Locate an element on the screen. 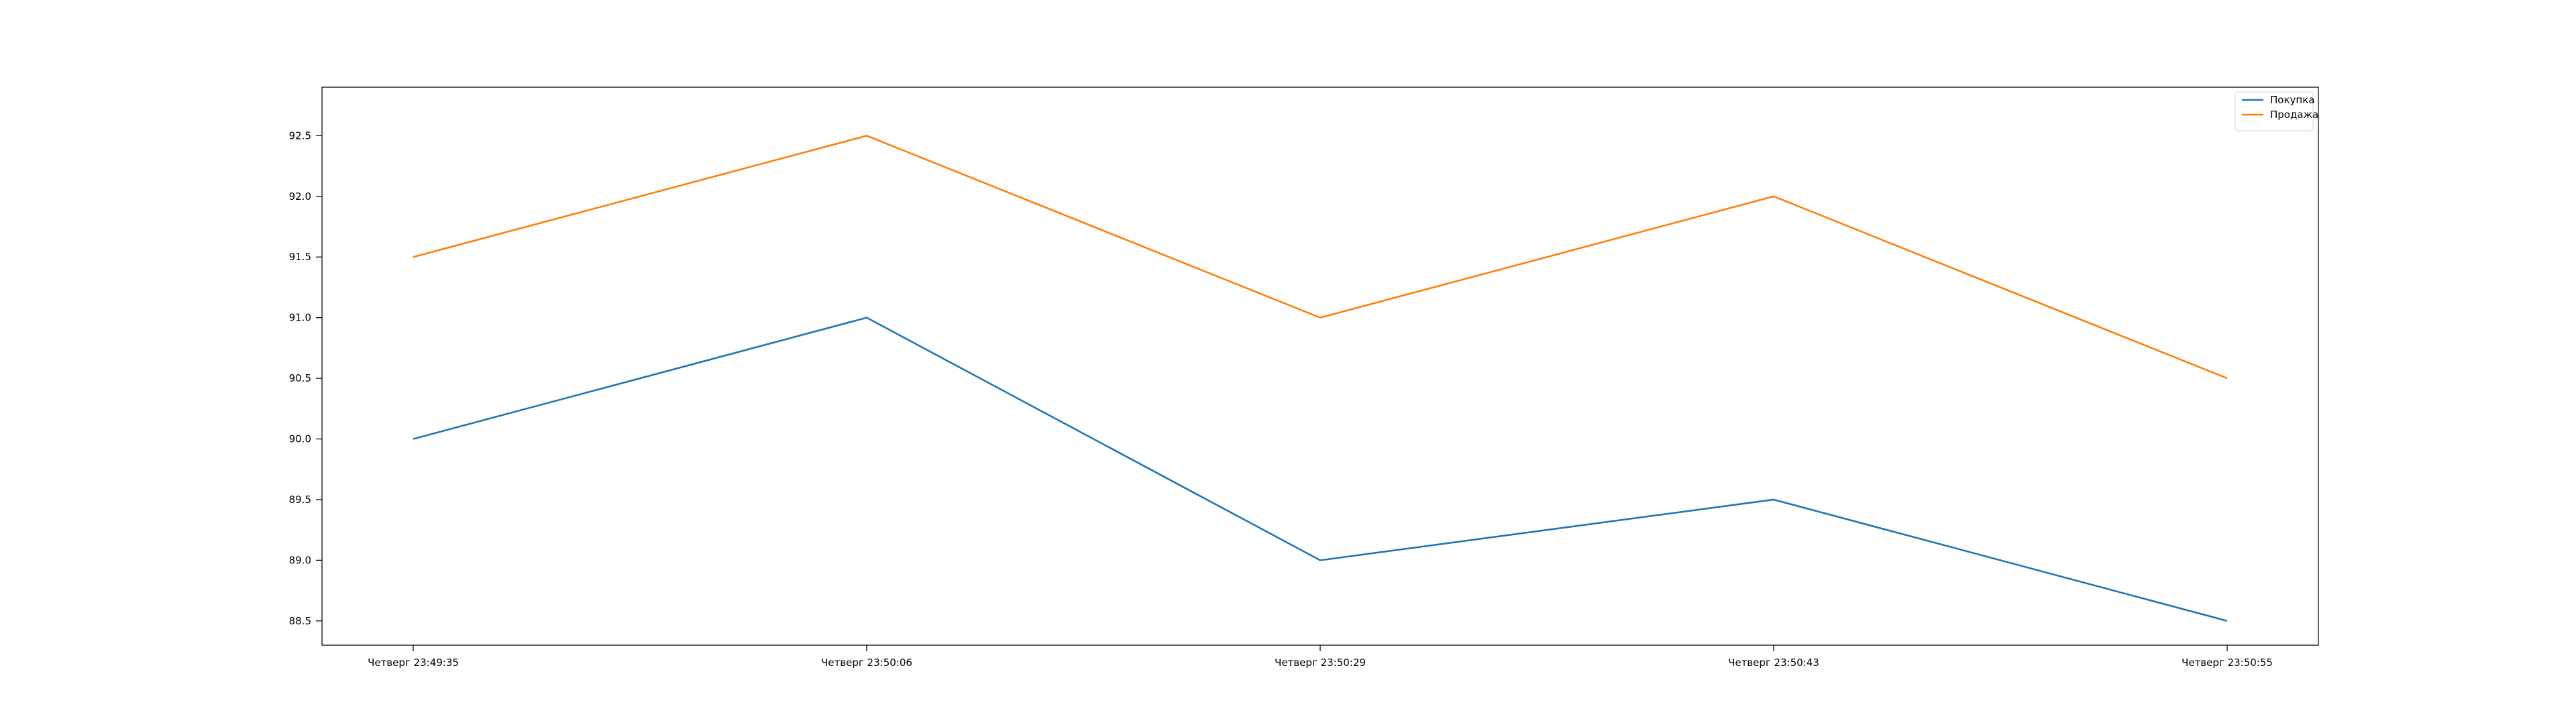  y-tick-label: 92.0 is located at coordinates (300, 196).